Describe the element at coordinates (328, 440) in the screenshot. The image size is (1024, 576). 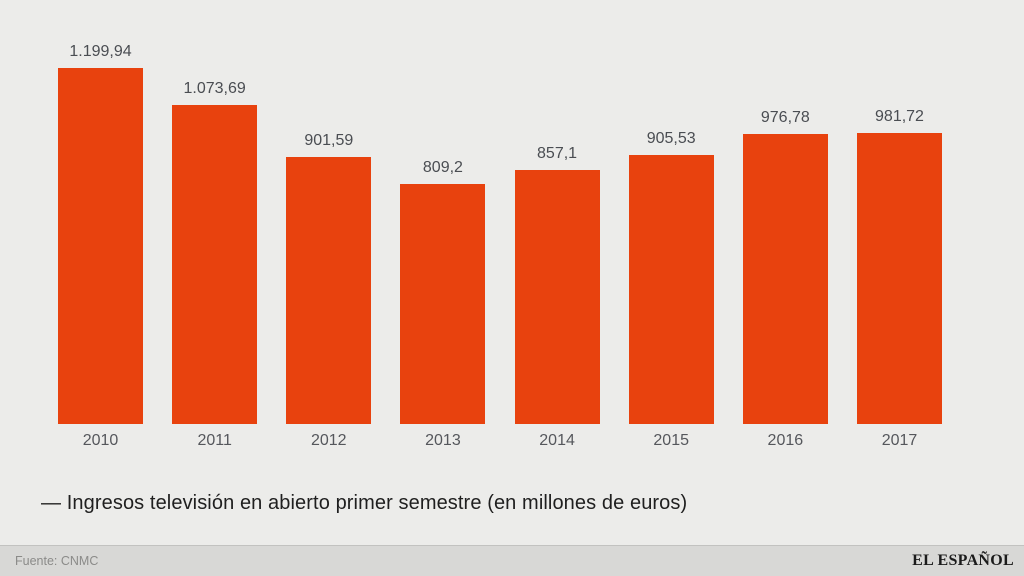
I see `x-axis-label: 2012` at that location.